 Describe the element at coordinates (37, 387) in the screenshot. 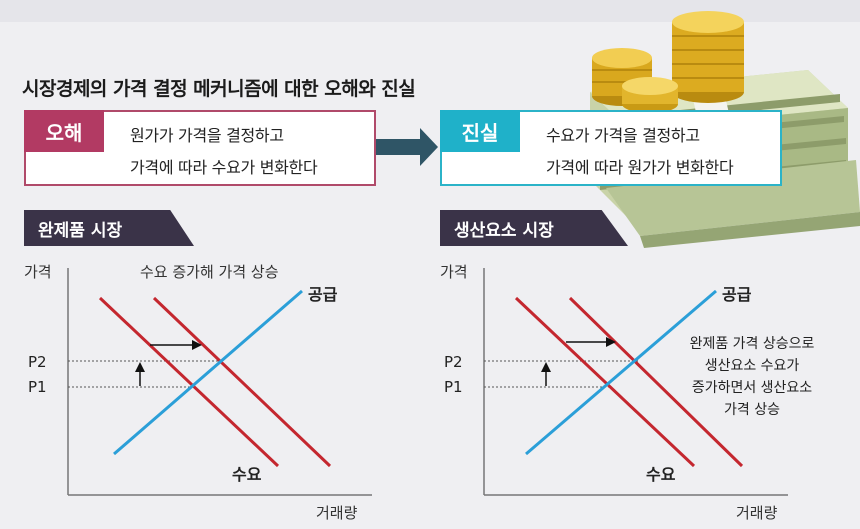

I see `left-p1-label: P1` at that location.